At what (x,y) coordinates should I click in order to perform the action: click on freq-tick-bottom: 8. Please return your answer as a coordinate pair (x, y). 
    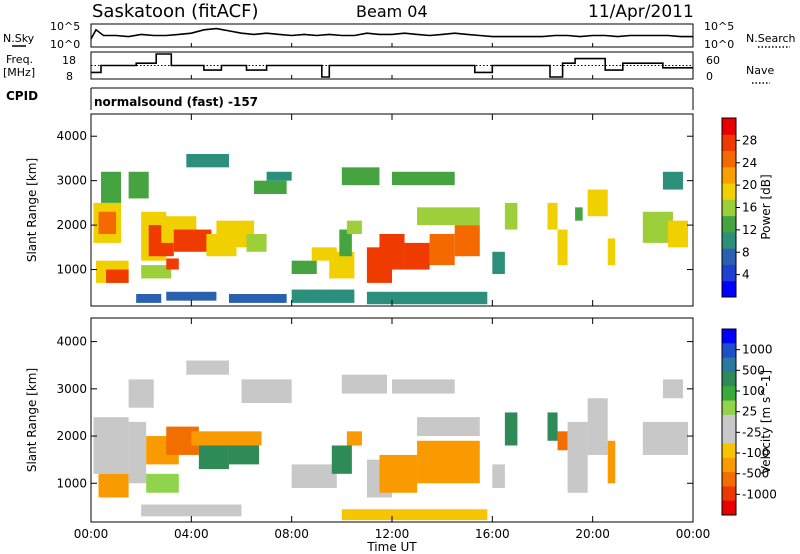
    Looking at the image, I should click on (69, 76).